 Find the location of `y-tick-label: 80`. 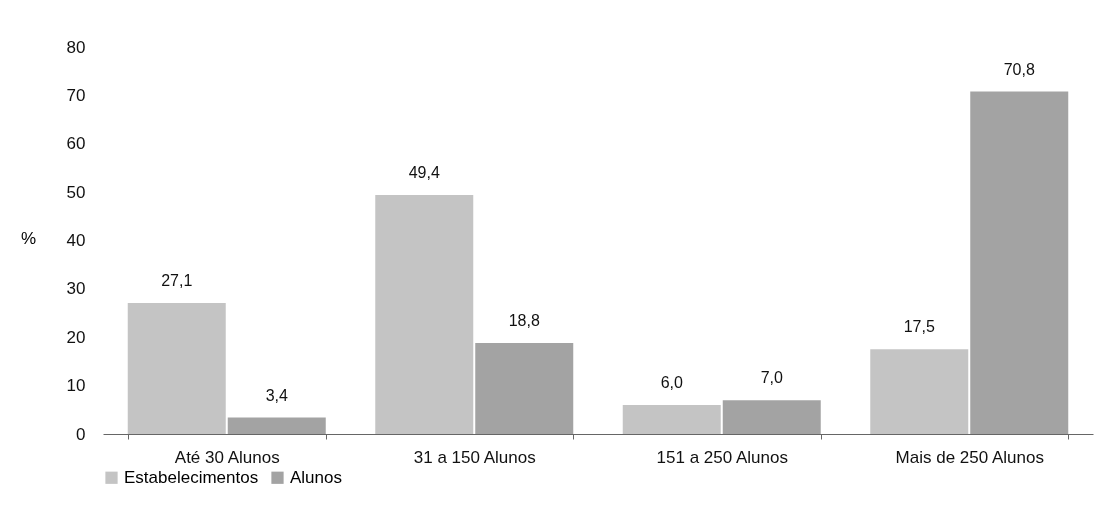

y-tick-label: 80 is located at coordinates (76, 47).